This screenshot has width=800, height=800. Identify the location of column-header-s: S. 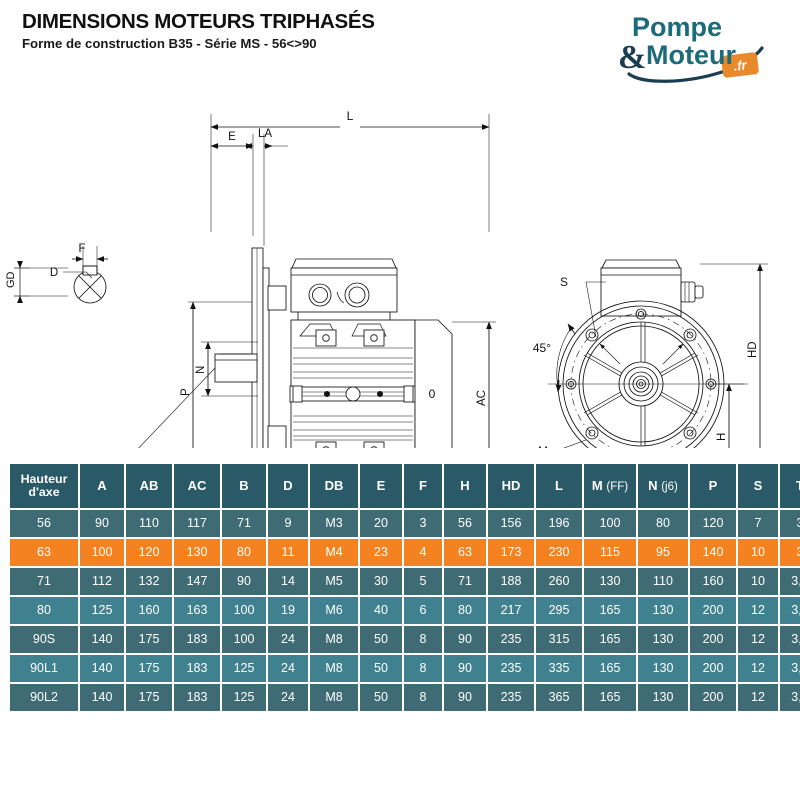
(758, 486).